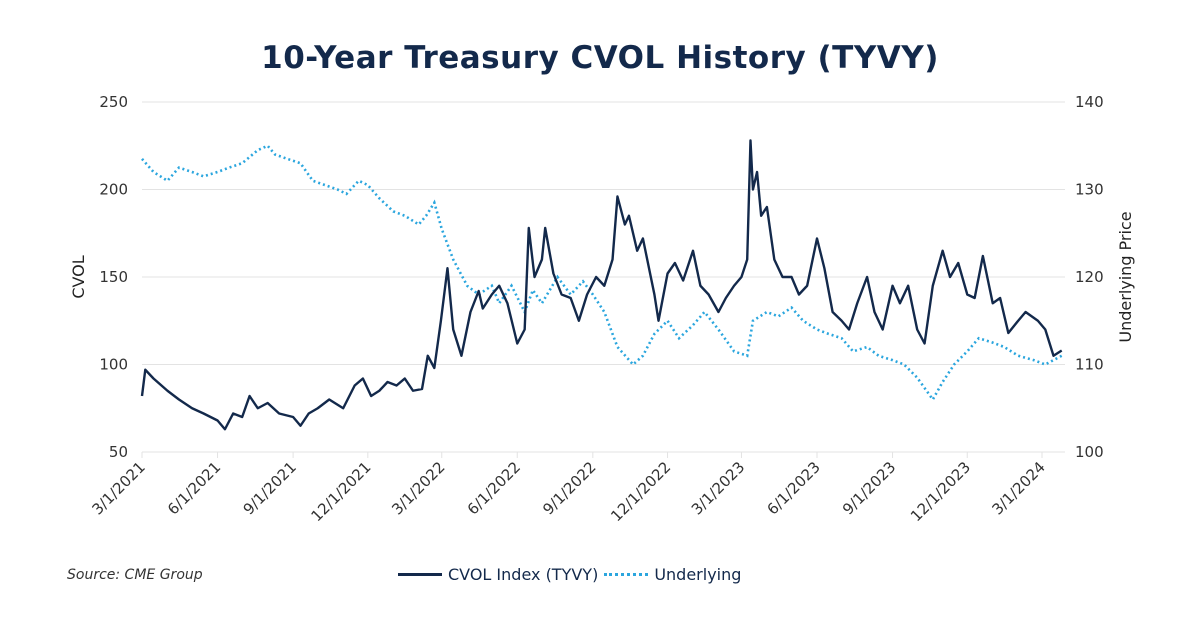  Describe the element at coordinates (420, 574) in the screenshot. I see `legend-swatch-cvol` at that location.